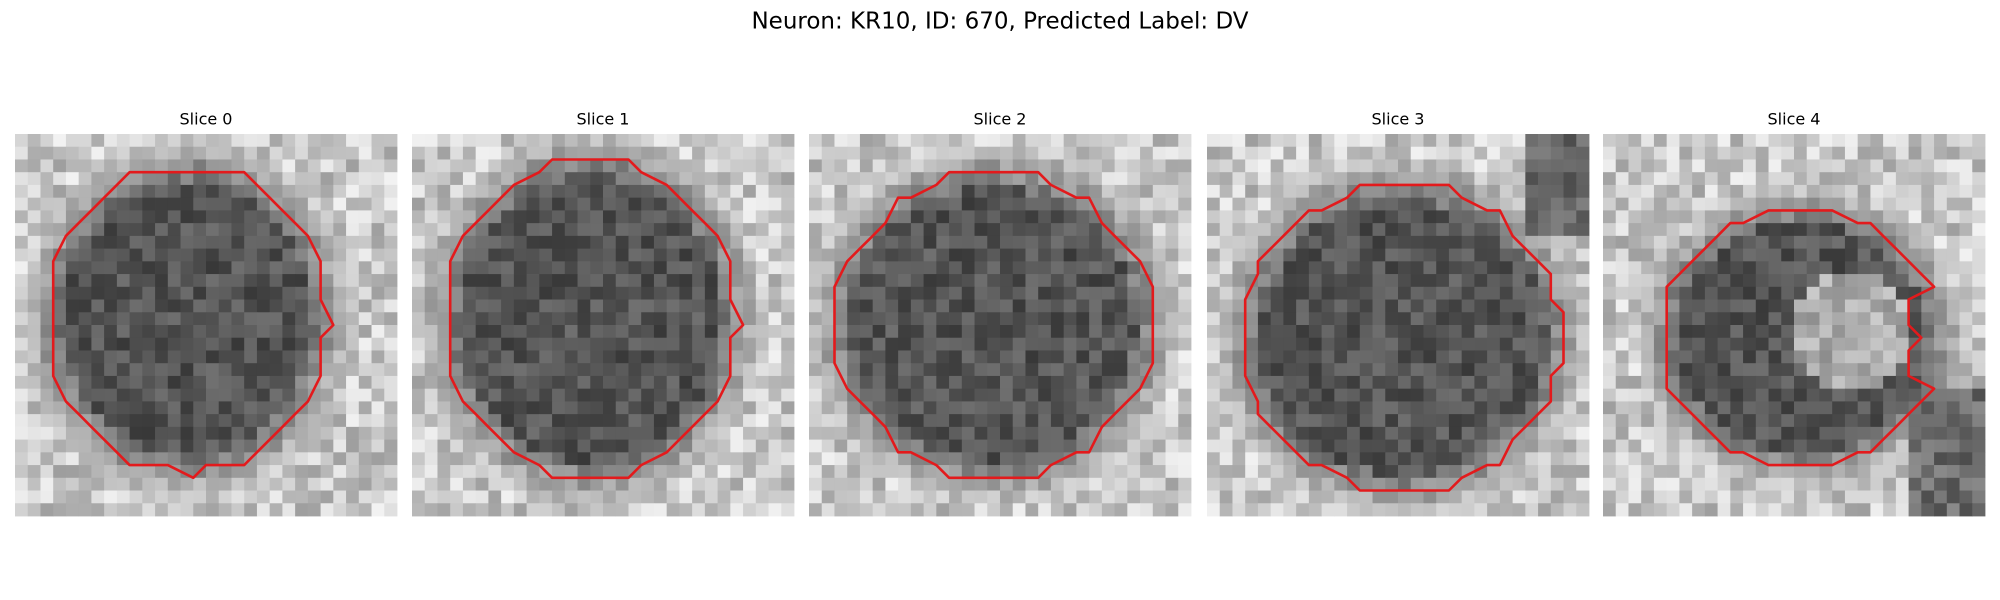  What do you see at coordinates (1000, 325) in the screenshot?
I see `image-panel` at bounding box center [1000, 325].